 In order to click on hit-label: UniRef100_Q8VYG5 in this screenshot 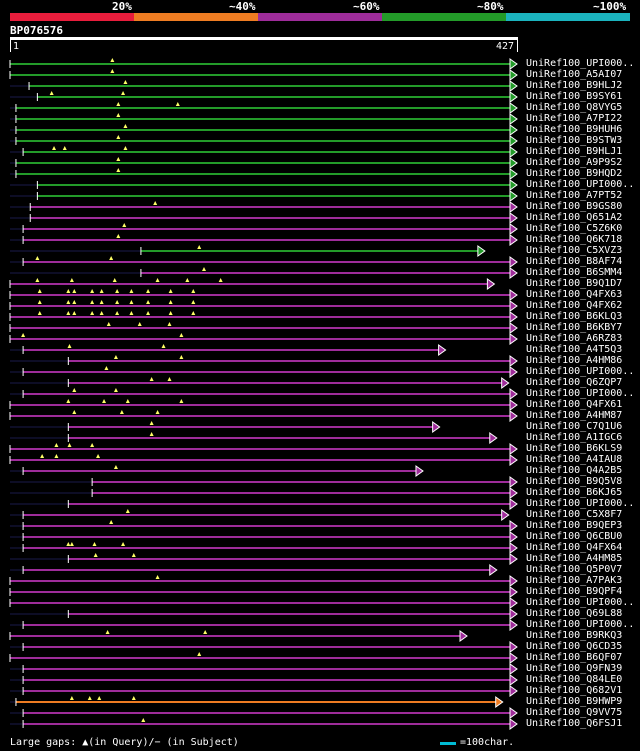, I will do `click(574, 107)`.